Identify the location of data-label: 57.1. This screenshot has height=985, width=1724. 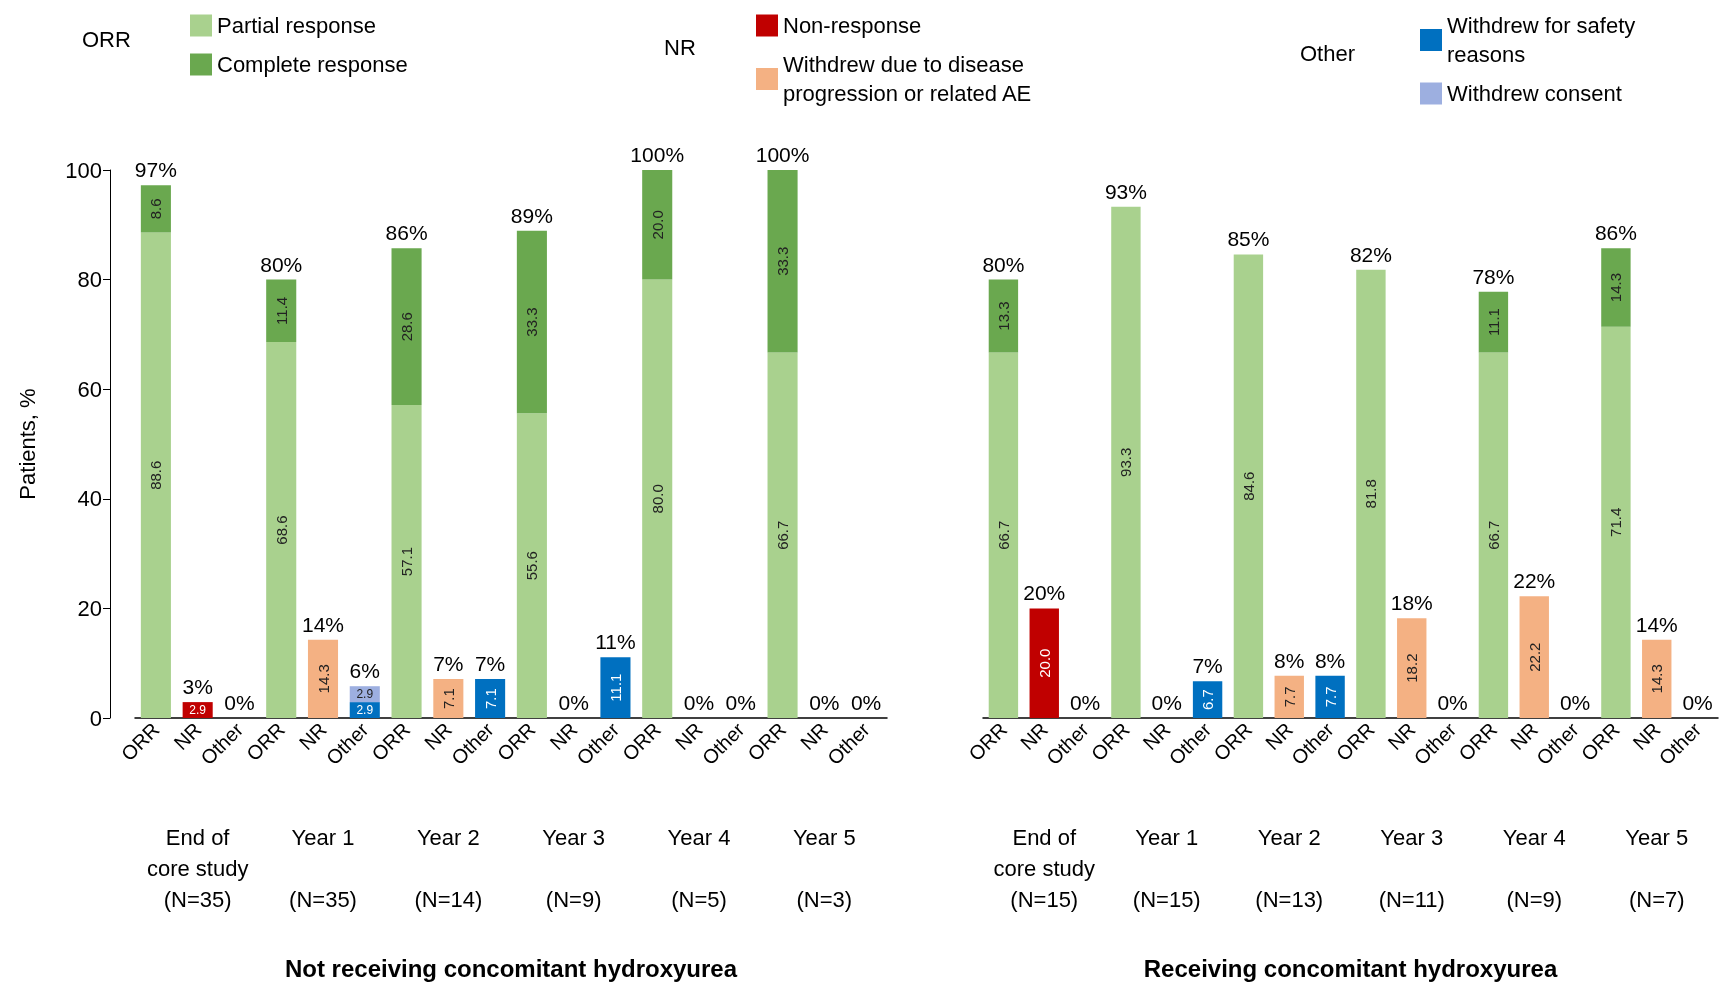
(407, 561).